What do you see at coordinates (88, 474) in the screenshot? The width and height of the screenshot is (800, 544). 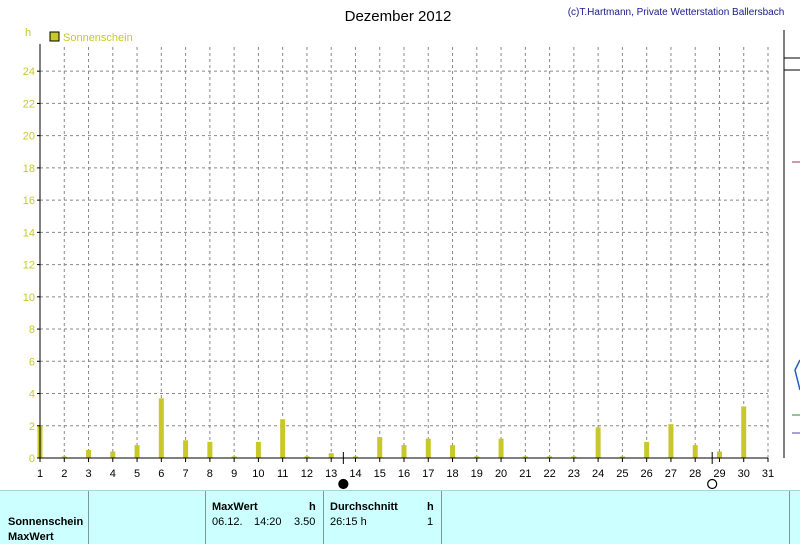 I see `x-tick-label: 3` at bounding box center [88, 474].